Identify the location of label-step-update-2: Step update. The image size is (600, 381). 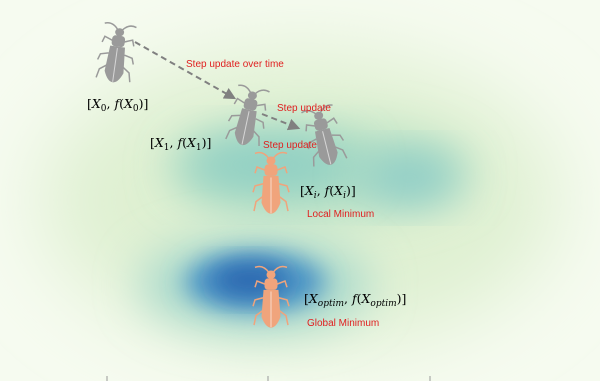
(290, 145).